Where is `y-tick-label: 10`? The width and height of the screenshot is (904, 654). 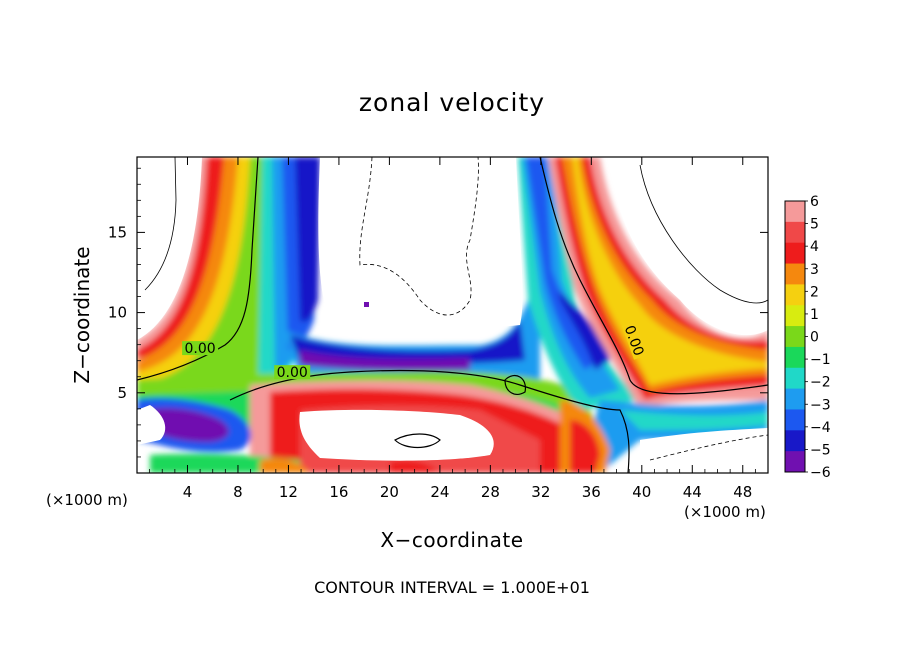
y-tick-label: 10 is located at coordinates (117, 313).